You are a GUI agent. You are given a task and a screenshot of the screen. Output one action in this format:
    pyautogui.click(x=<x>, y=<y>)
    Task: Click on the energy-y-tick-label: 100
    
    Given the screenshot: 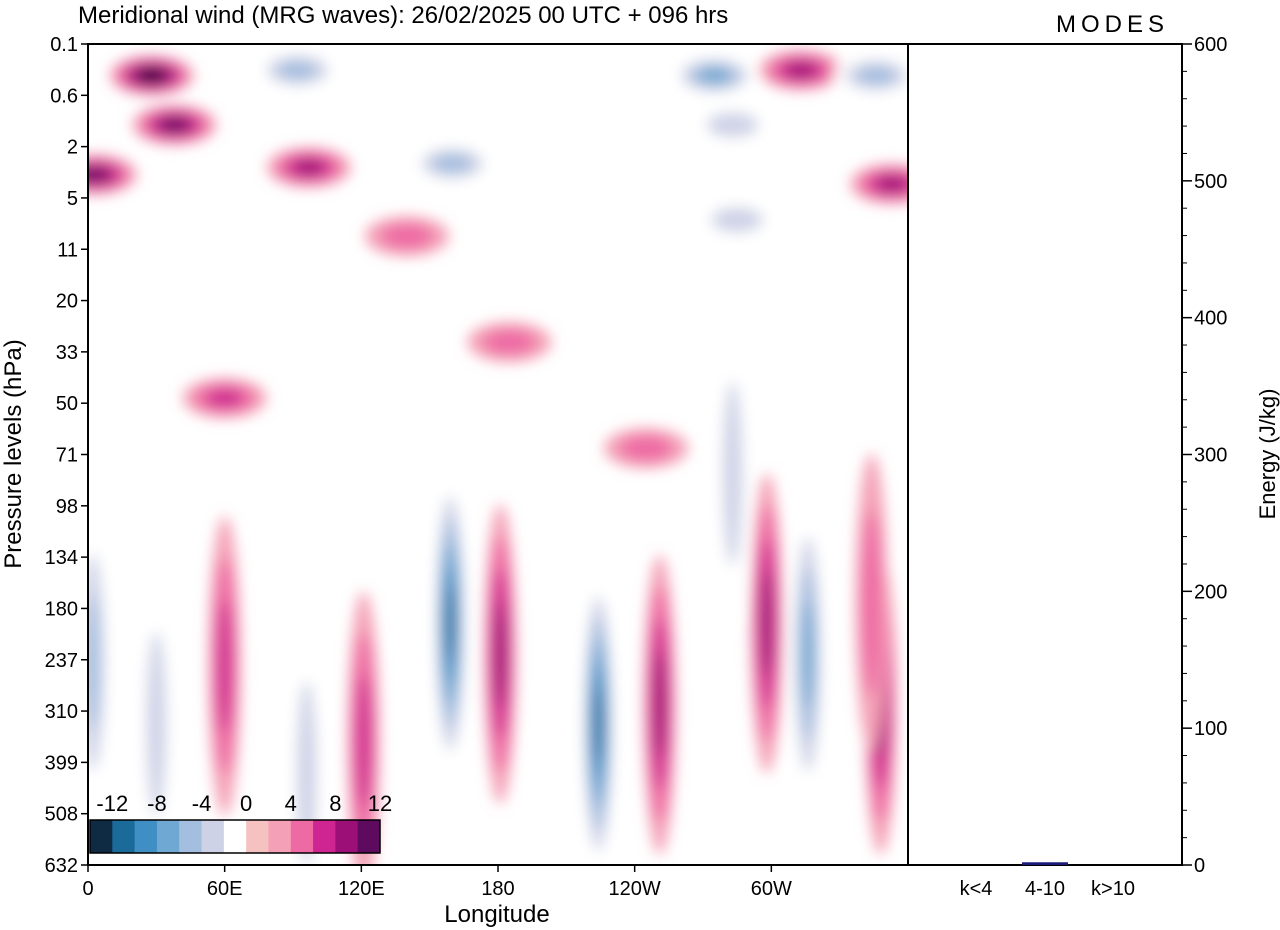 What is the action you would take?
    pyautogui.click(x=1210, y=729)
    